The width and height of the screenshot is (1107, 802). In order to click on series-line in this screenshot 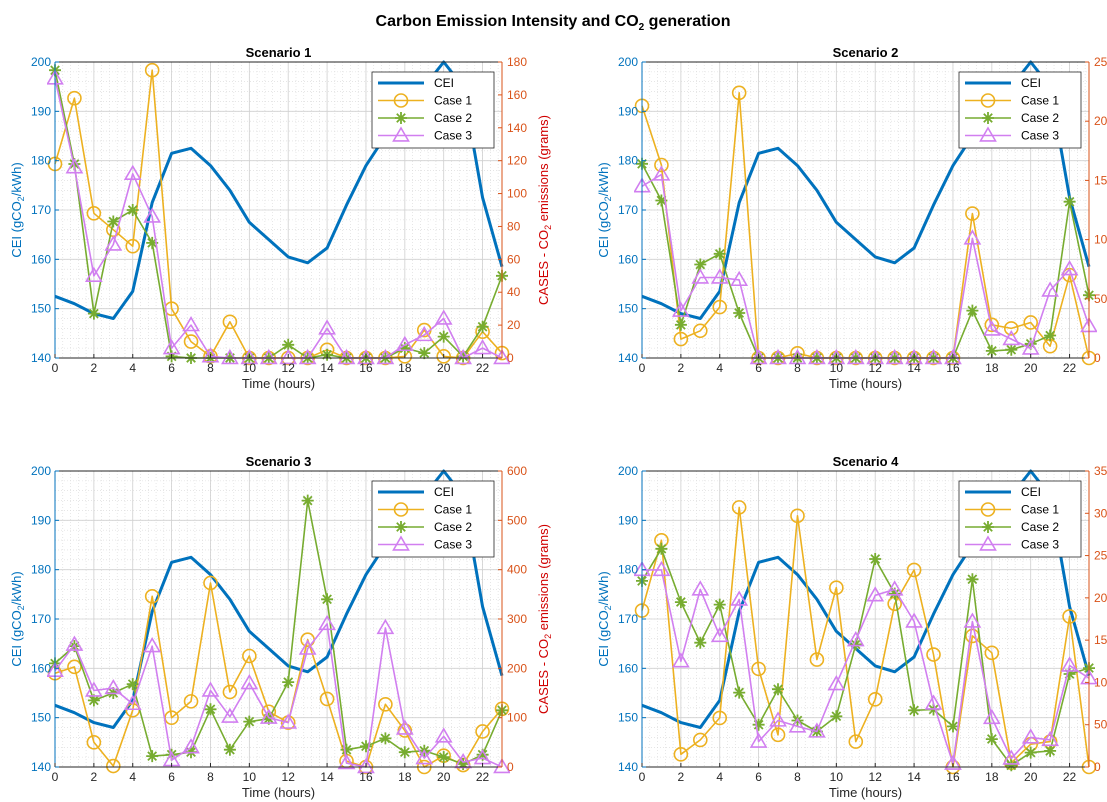, I will do `click(278, 632)`.